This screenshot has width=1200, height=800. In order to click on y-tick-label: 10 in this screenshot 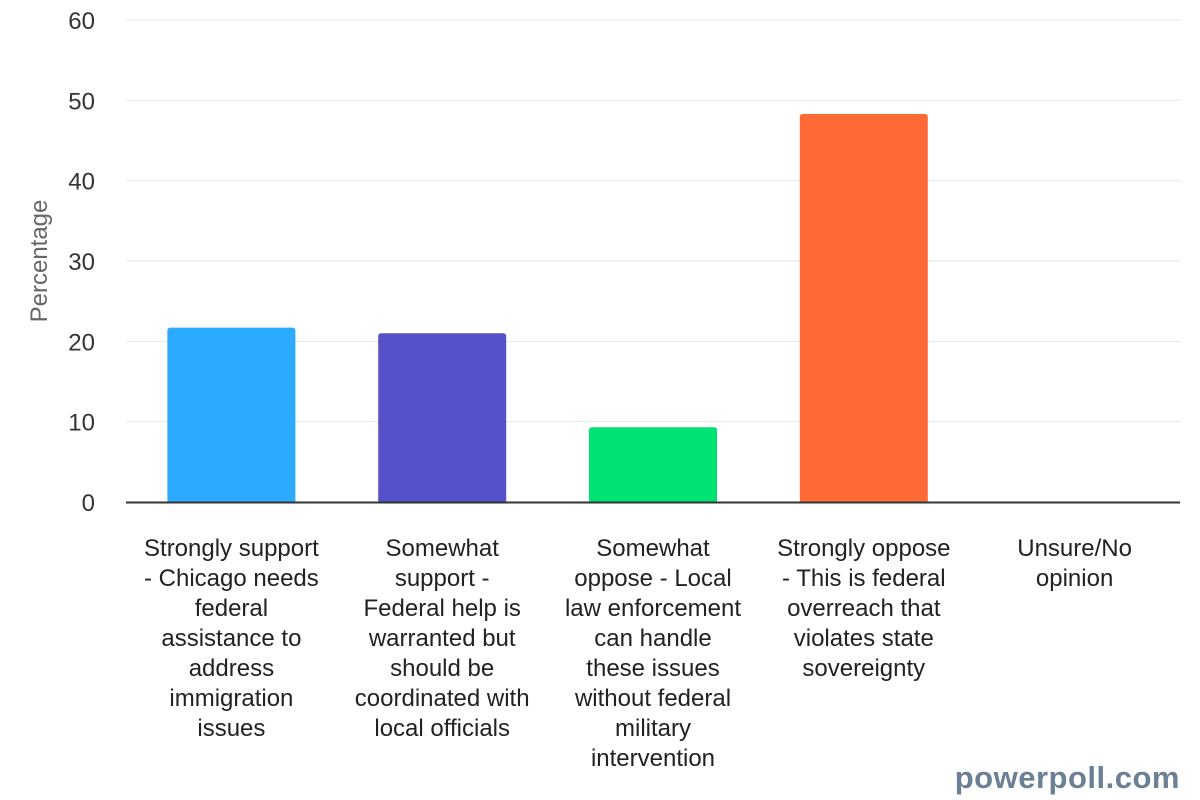, I will do `click(81, 423)`.